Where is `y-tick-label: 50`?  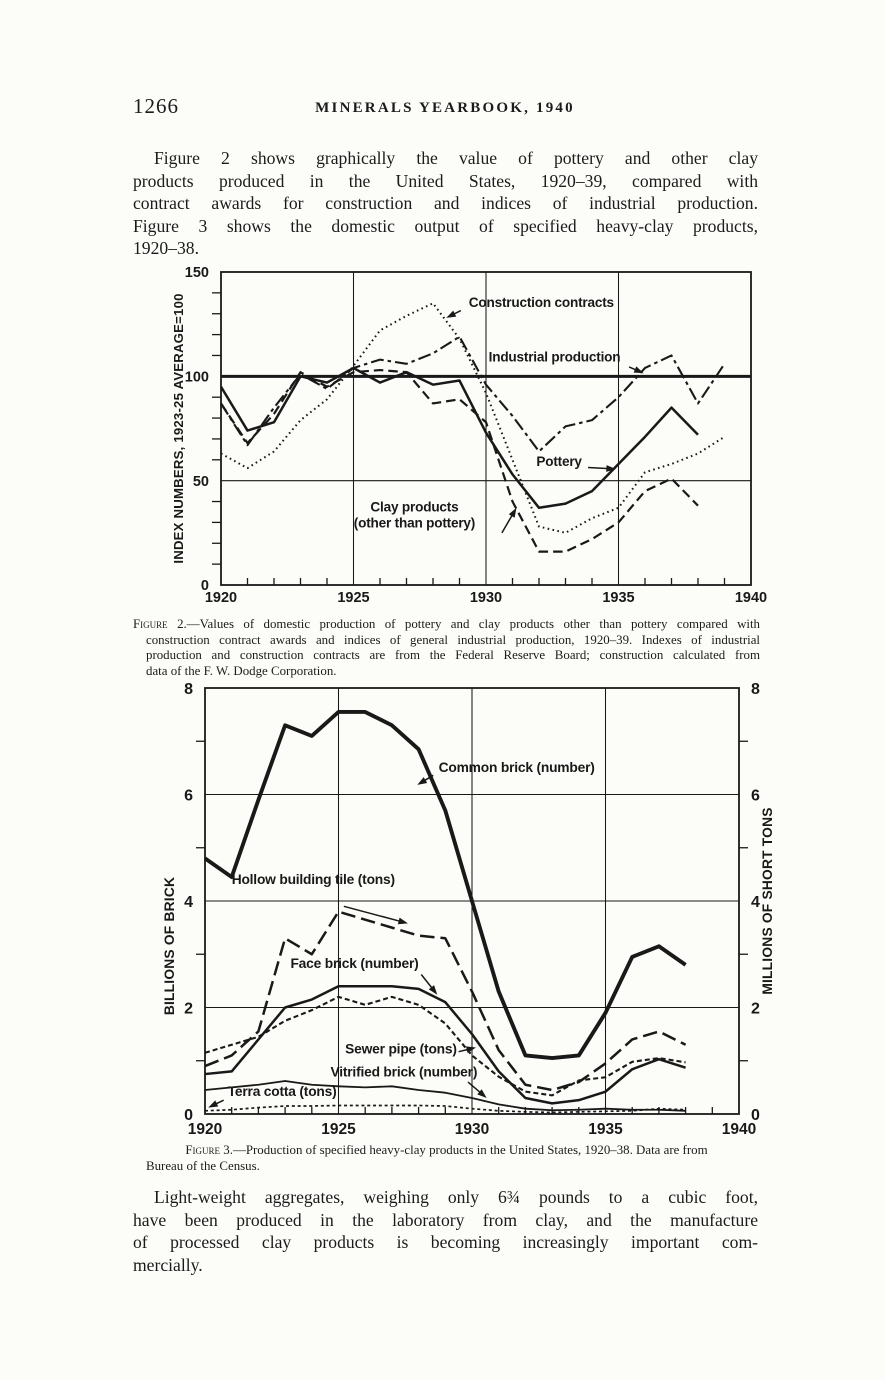 y-tick-label: 50 is located at coordinates (201, 482).